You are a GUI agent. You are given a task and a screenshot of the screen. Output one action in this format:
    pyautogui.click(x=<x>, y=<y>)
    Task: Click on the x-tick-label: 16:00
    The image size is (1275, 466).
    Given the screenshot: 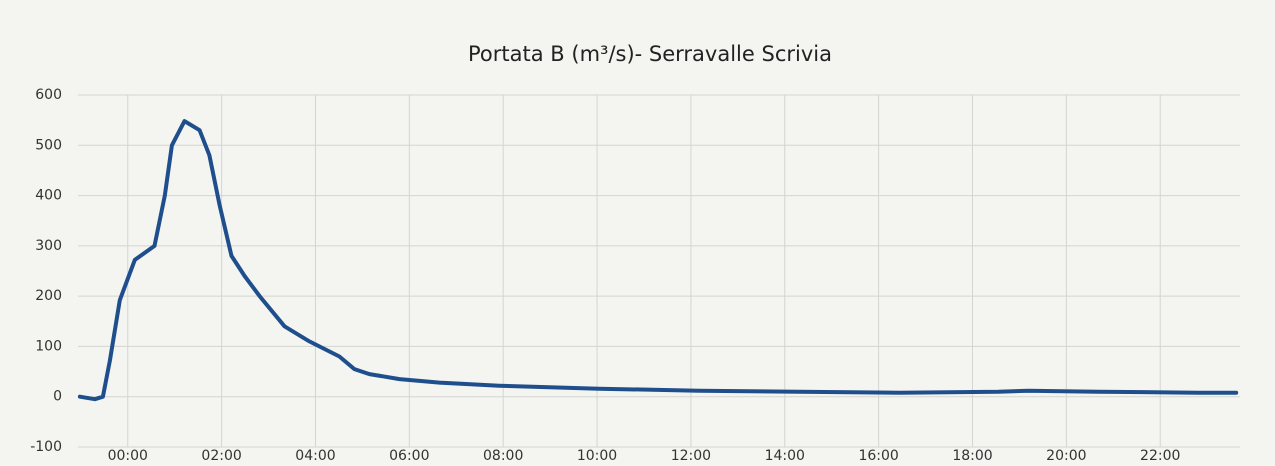 What is the action you would take?
    pyautogui.click(x=878, y=456)
    